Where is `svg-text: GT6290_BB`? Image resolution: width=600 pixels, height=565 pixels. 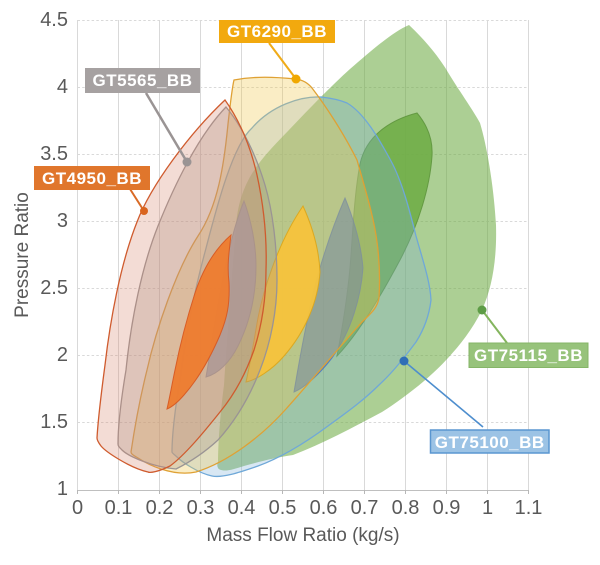 svg-text: GT6290_BB is located at coordinates (277, 31).